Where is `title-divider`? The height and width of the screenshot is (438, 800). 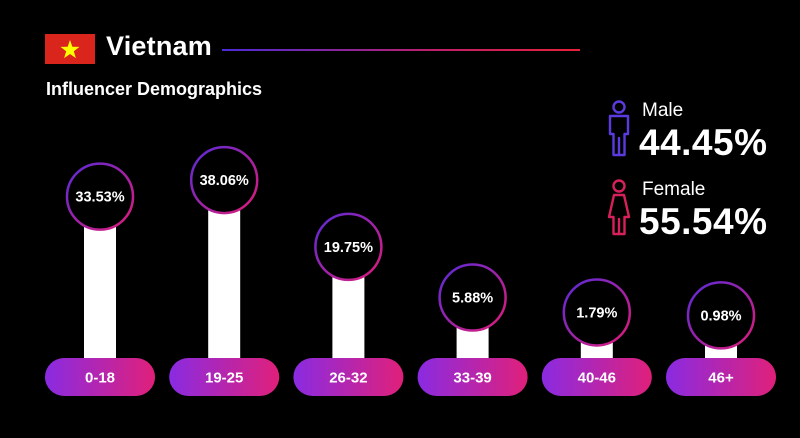 title-divider is located at coordinates (401, 50).